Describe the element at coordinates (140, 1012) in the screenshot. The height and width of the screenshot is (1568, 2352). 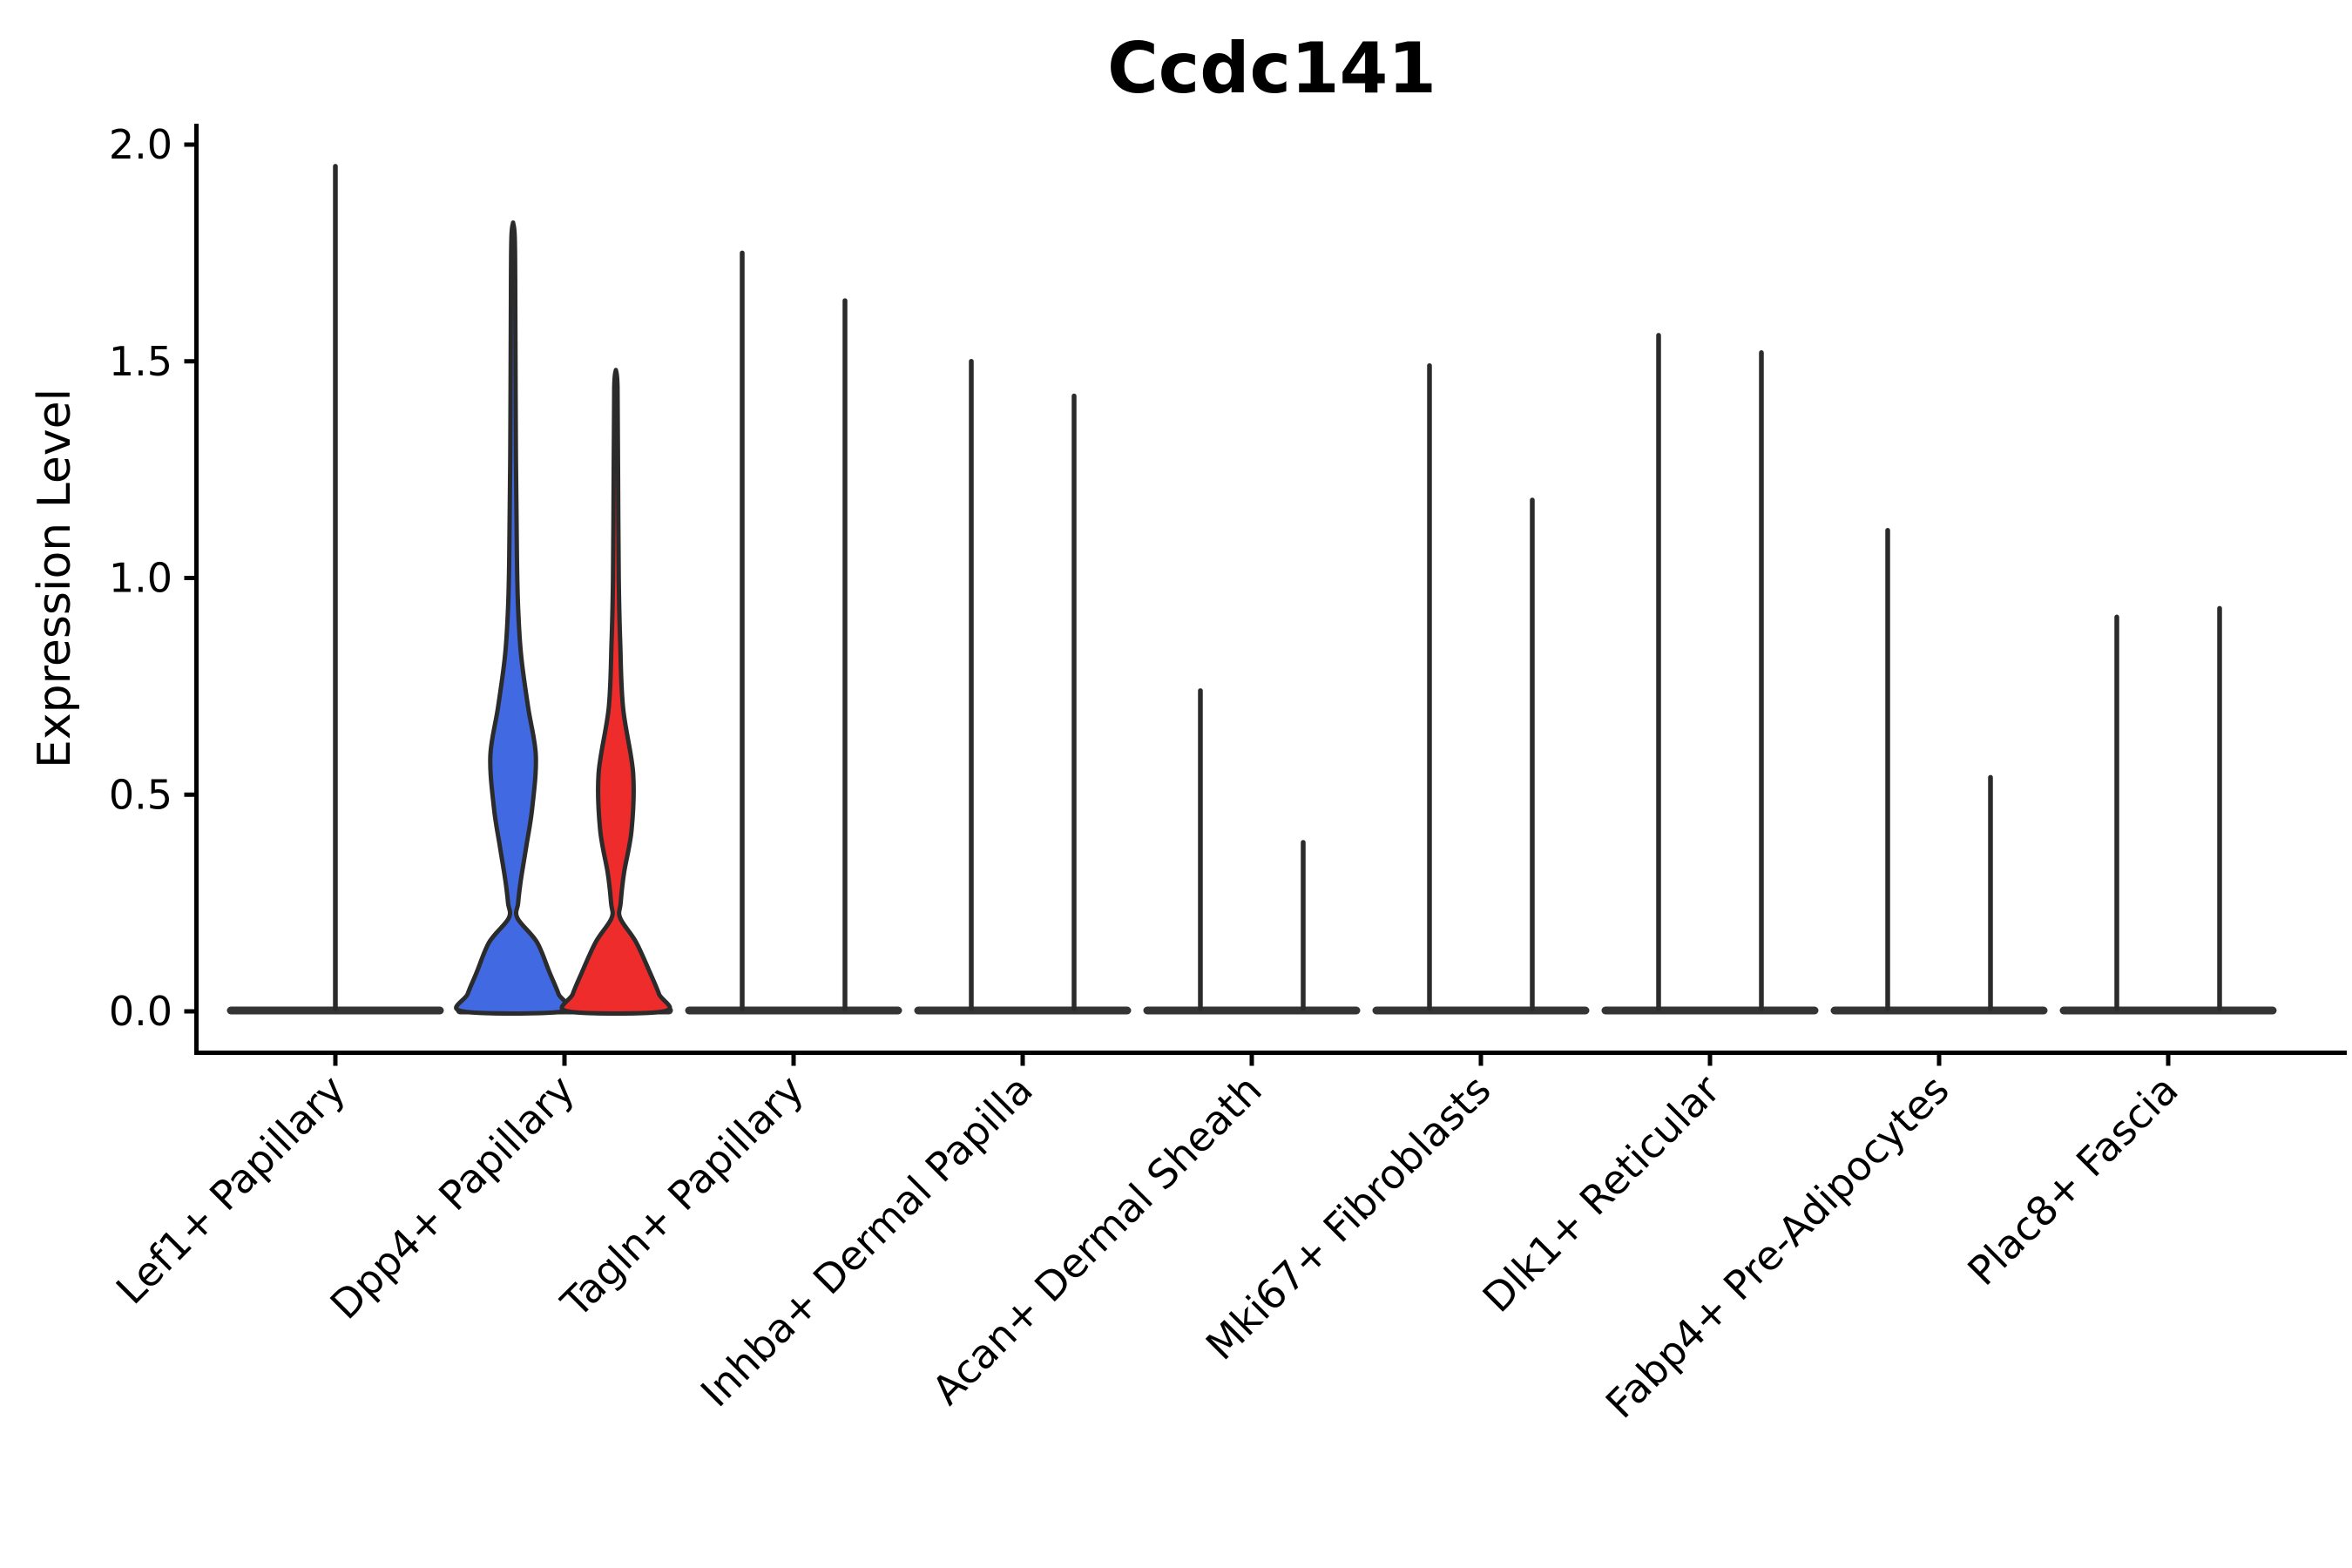
I see `y-tick-label: 0.0` at that location.